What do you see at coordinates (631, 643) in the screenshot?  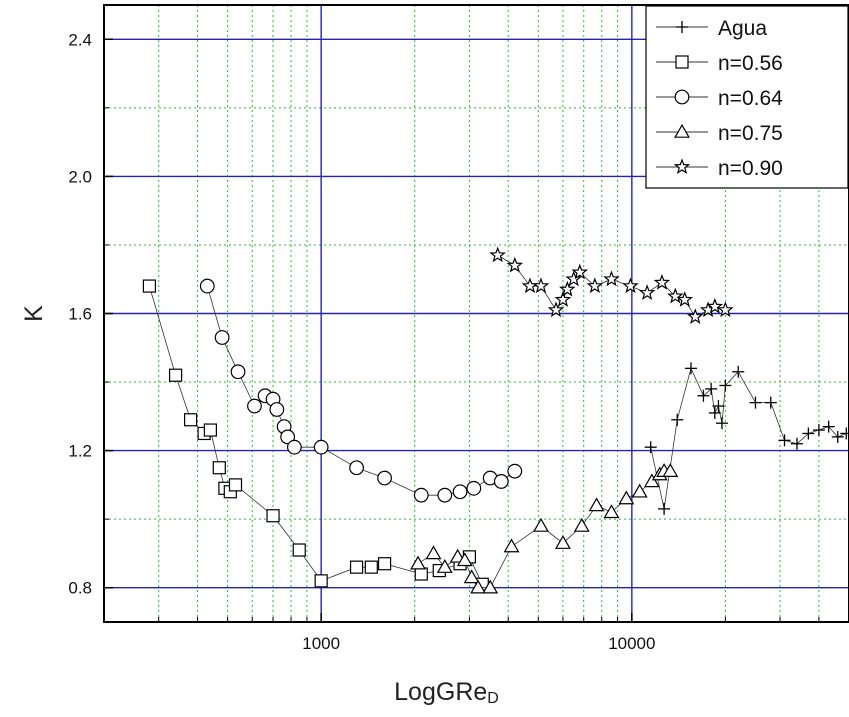 I see `x-tick-label: 10000` at bounding box center [631, 643].